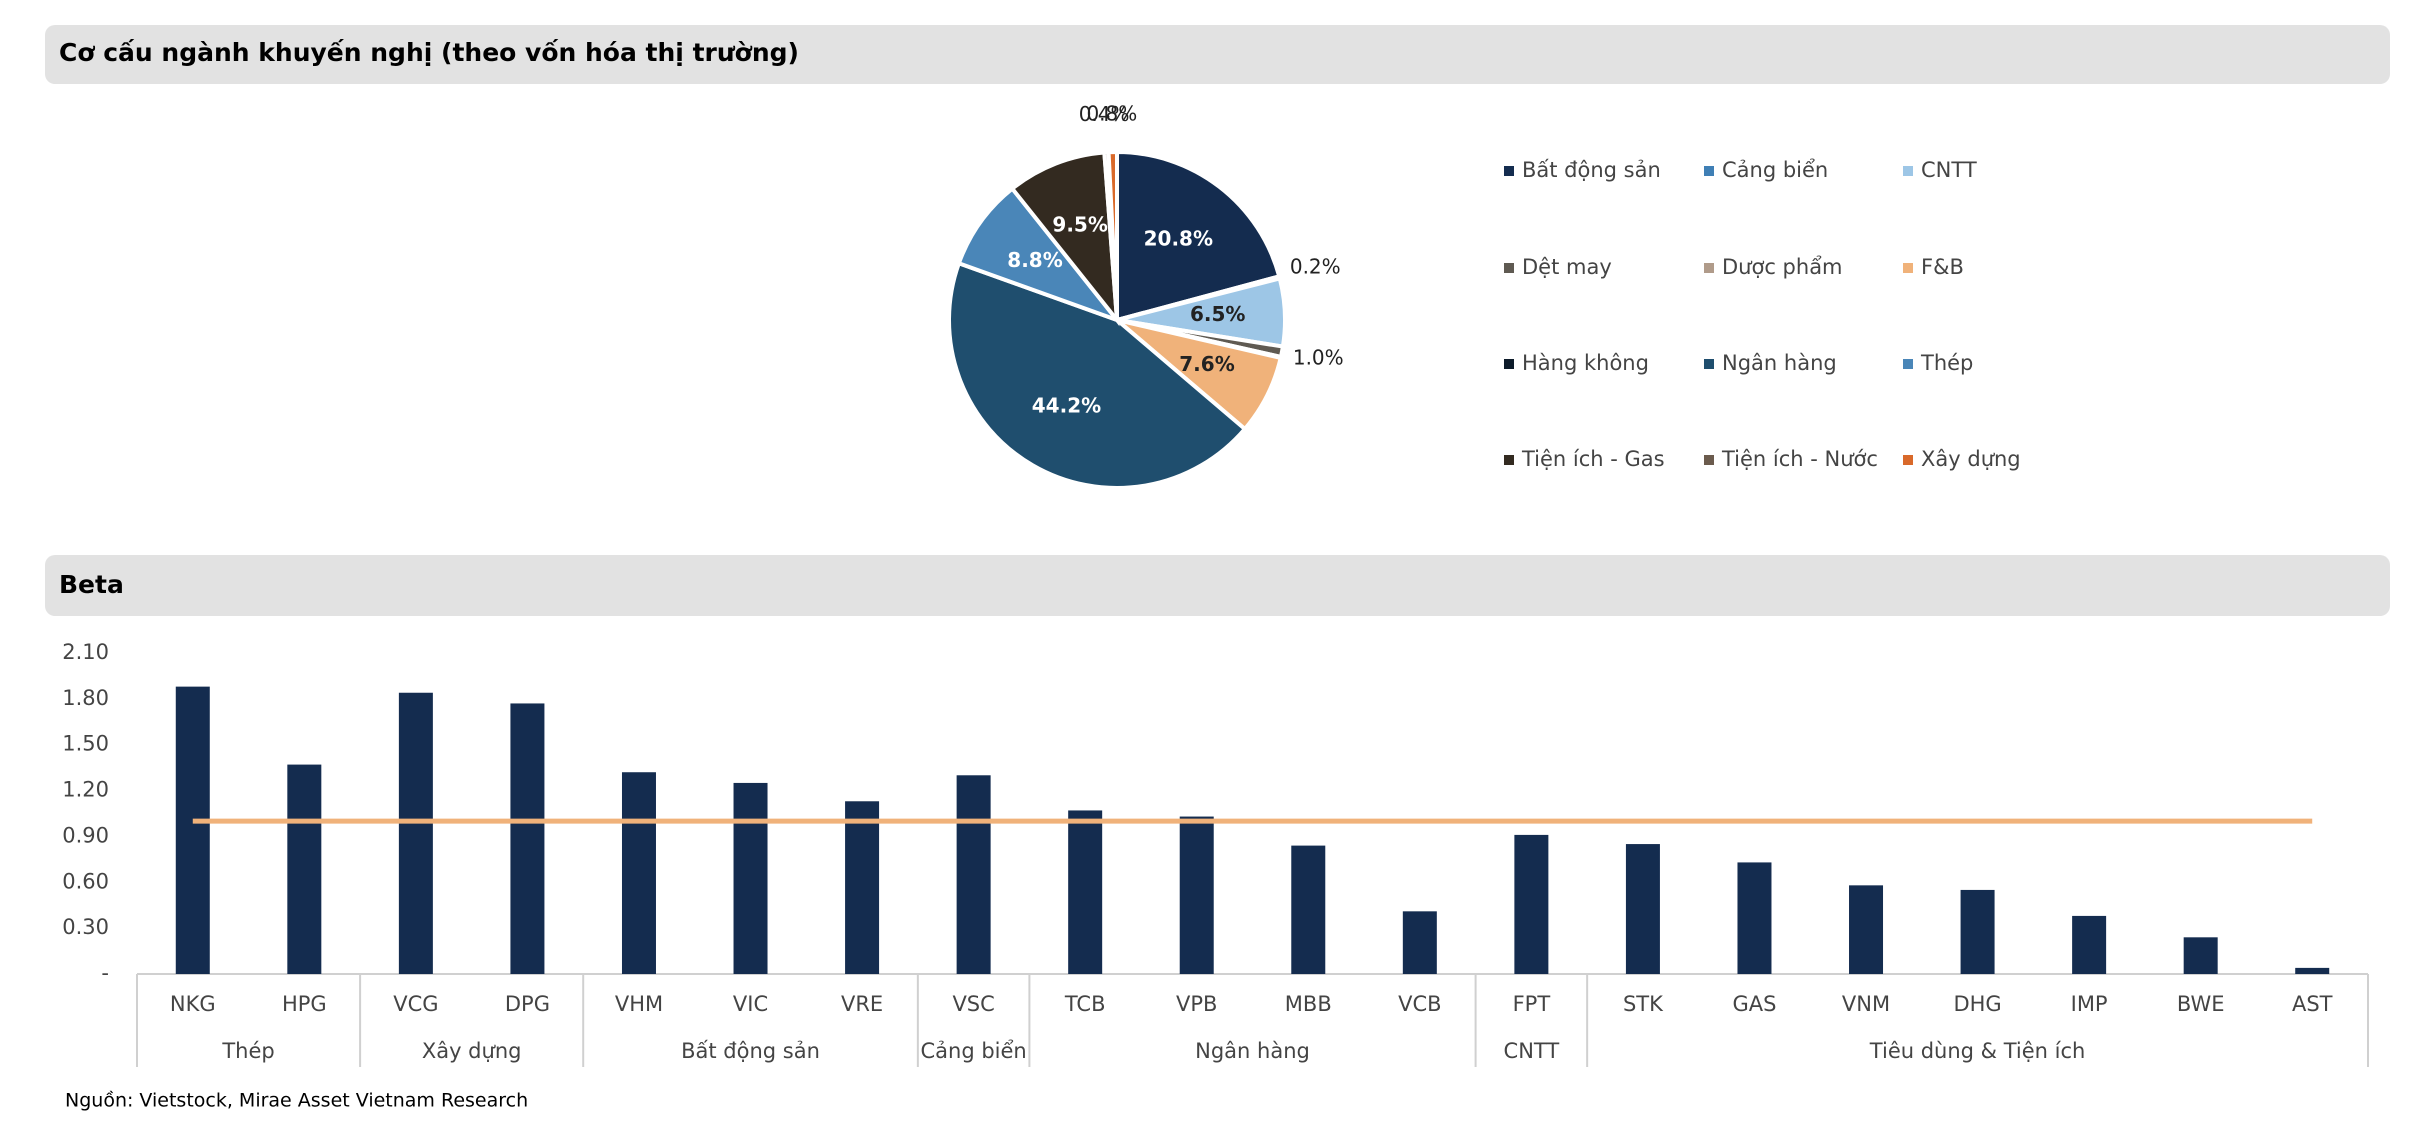 Image resolution: width=2430 pixels, height=1122 pixels. What do you see at coordinates (1866, 1004) in the screenshot?
I see `x-tick-label: VNM` at bounding box center [1866, 1004].